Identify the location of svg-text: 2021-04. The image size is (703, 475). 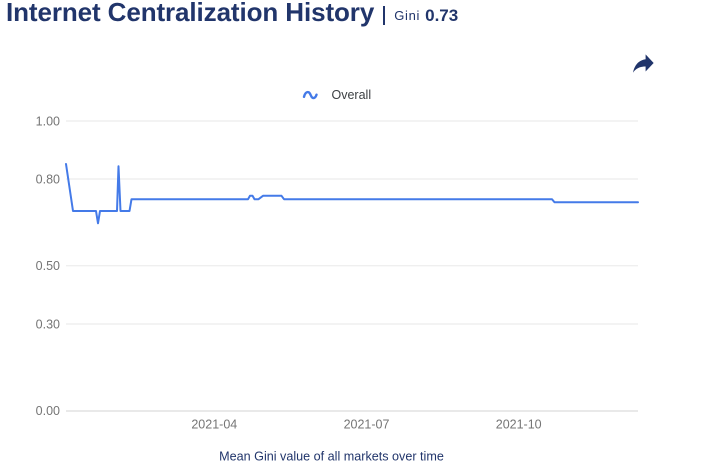
(214, 425).